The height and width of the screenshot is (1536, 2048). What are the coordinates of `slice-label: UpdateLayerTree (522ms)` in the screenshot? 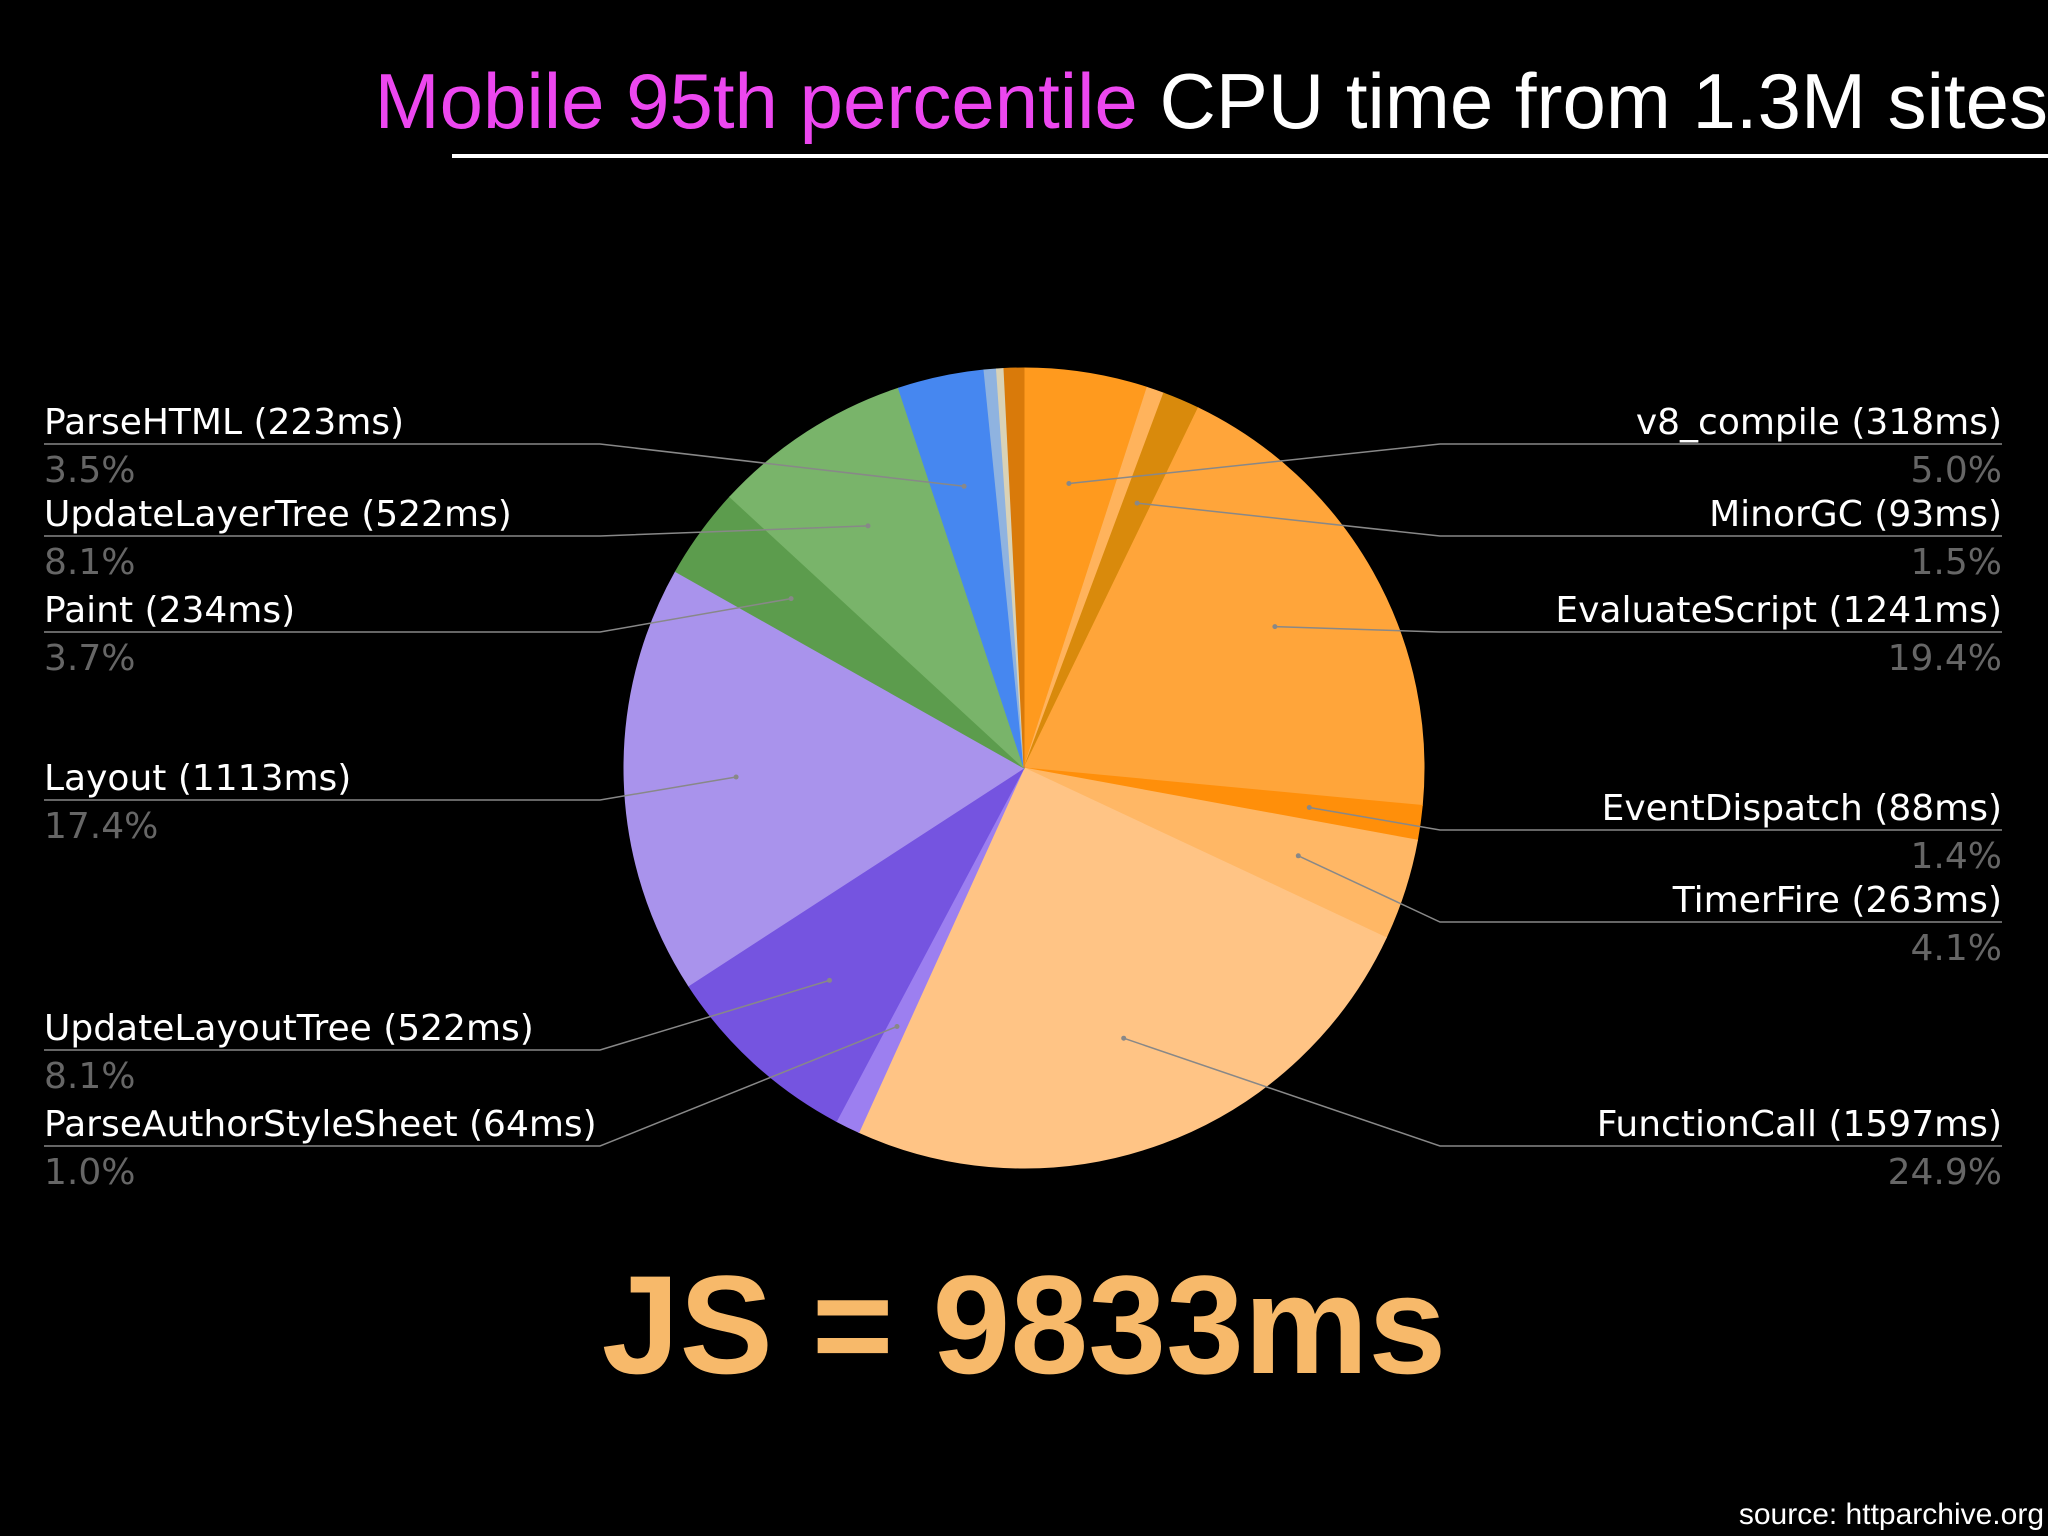 It's located at (278, 514).